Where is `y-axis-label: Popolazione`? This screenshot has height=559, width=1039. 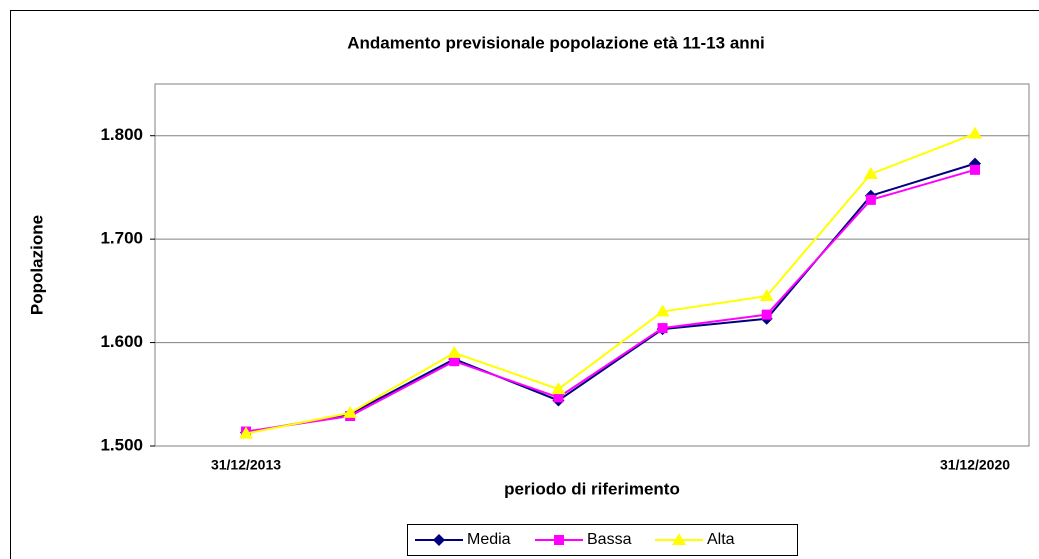
y-axis-label: Popolazione is located at coordinates (36, 265).